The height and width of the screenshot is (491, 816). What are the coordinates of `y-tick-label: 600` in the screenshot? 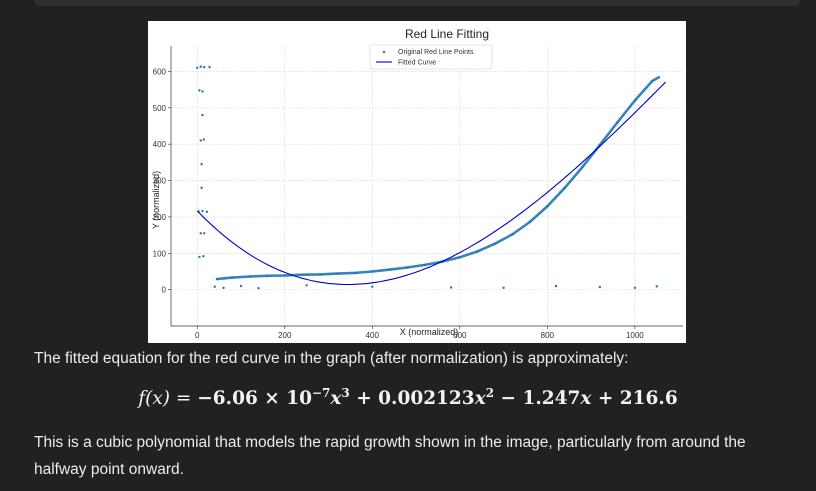 It's located at (160, 71).